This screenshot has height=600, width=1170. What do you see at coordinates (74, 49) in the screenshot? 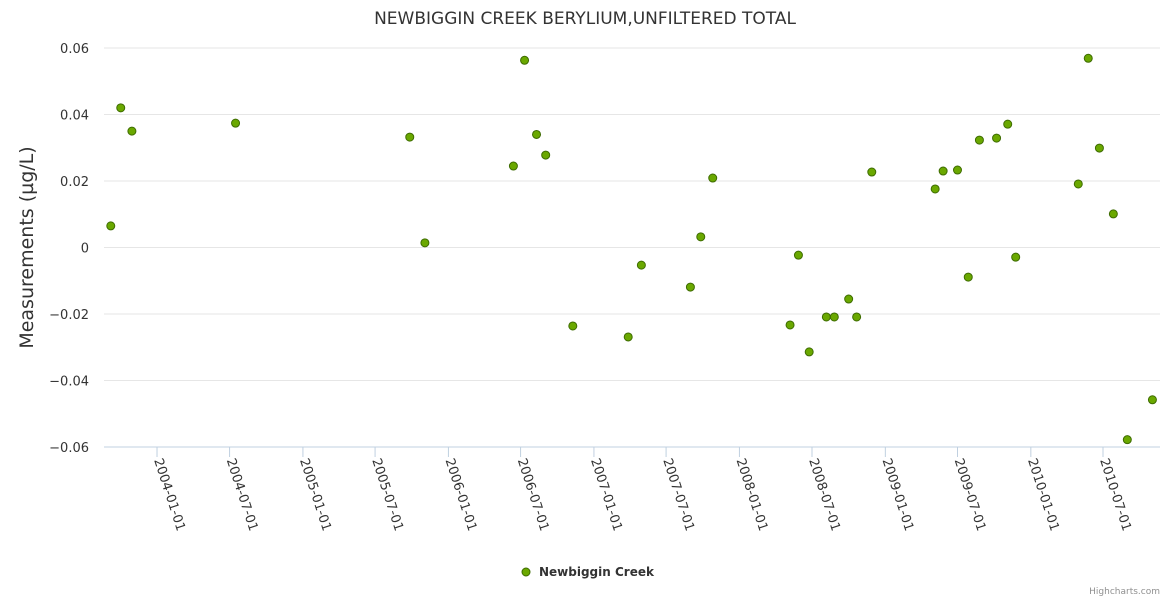
I see `y-tick-label: 0.06` at bounding box center [74, 49].